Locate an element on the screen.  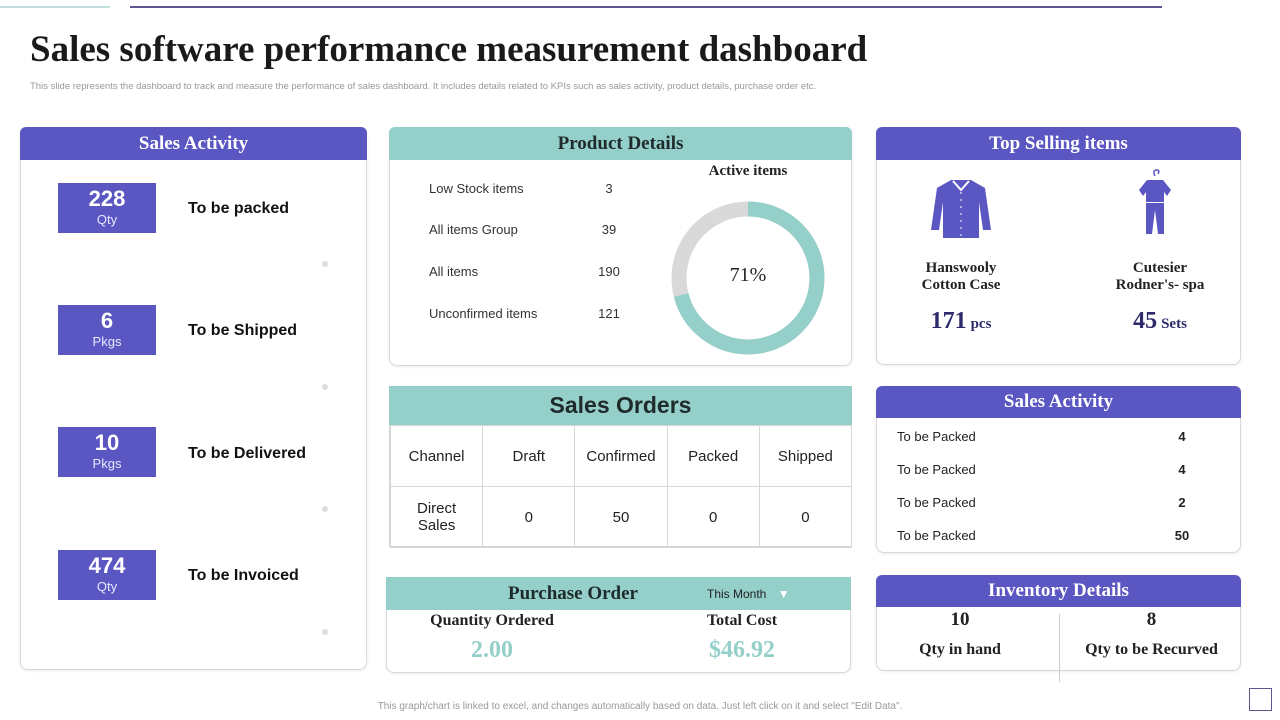
row-value: 39 is located at coordinates (609, 229).